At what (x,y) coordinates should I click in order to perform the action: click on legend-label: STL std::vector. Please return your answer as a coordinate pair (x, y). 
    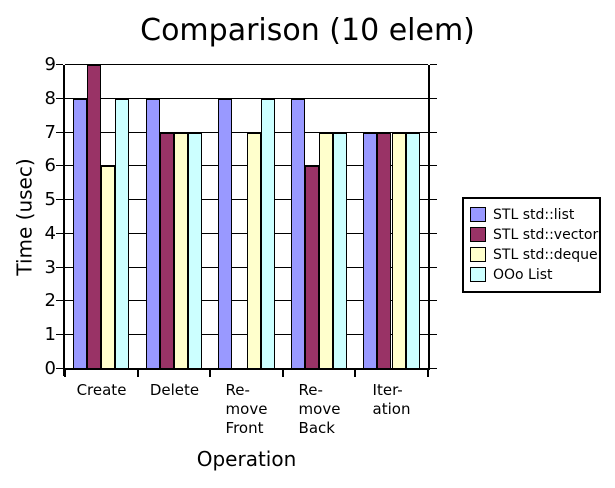
    Looking at the image, I should click on (546, 234).